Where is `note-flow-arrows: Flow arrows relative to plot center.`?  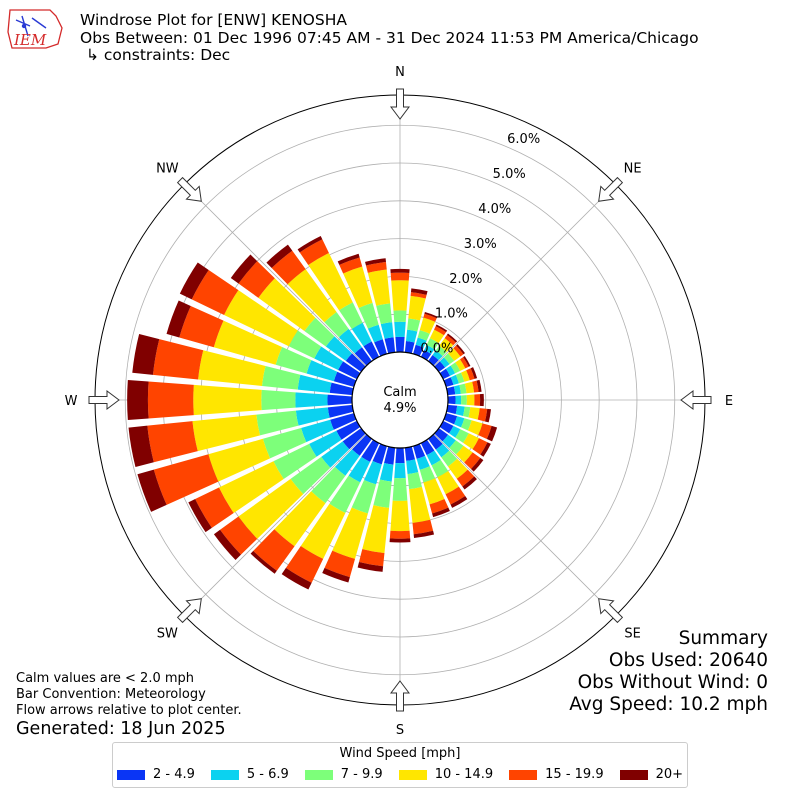 note-flow-arrows: Flow arrows relative to plot center. is located at coordinates (129, 710).